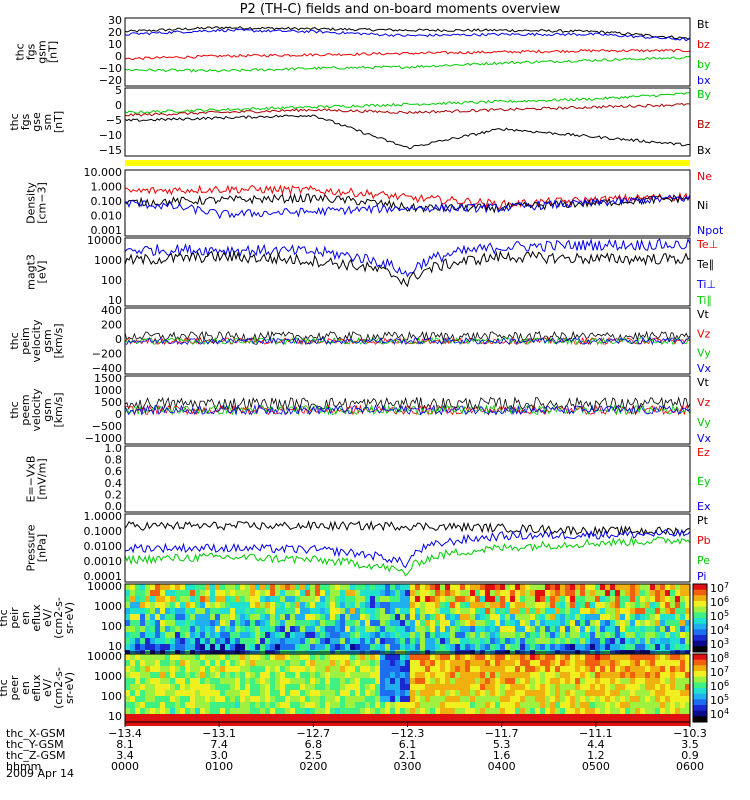  I want to click on colorbar-tick-label: 10⁸, so click(719, 658).